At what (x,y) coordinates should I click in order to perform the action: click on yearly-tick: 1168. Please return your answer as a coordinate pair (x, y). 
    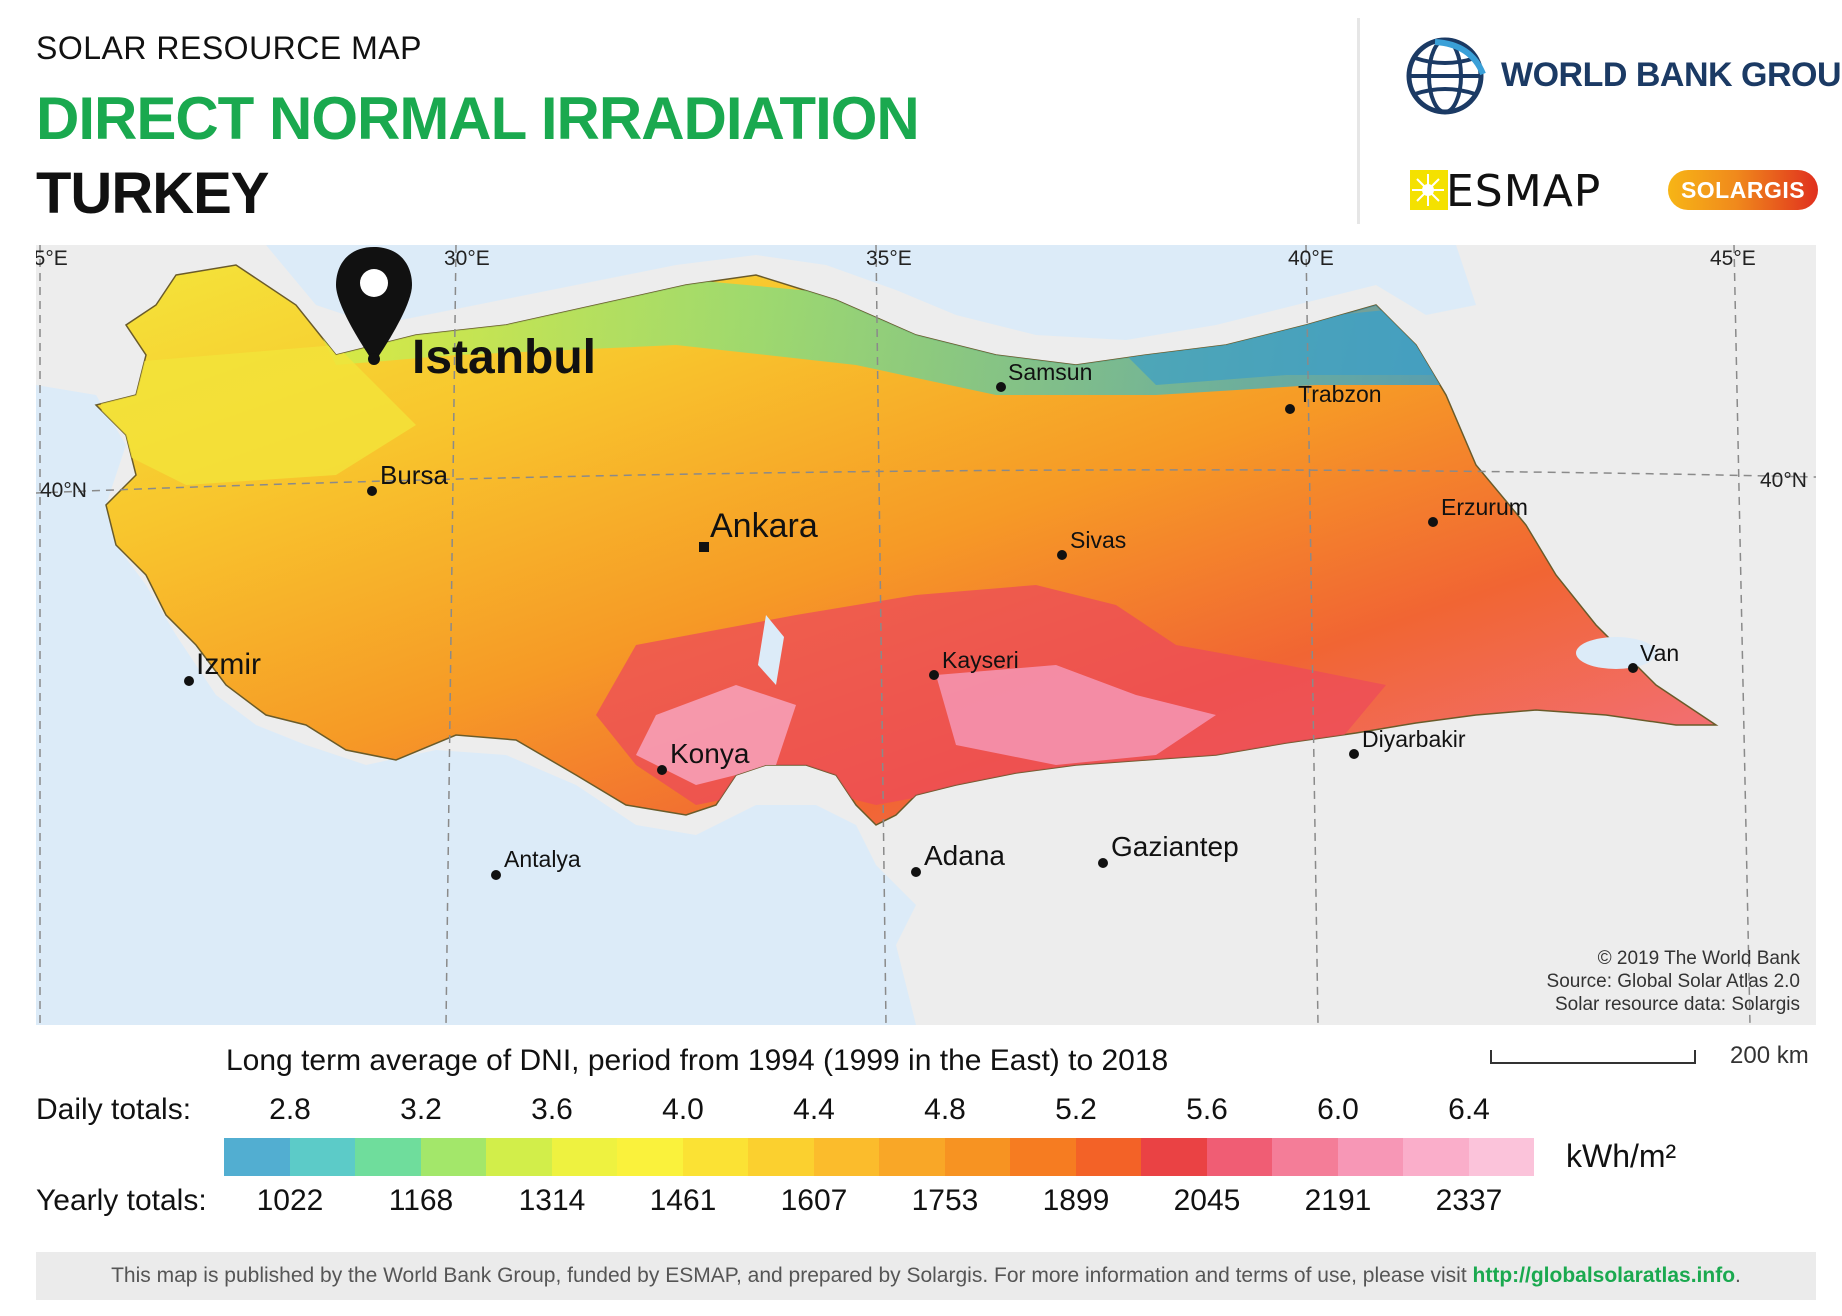
    Looking at the image, I should click on (421, 1200).